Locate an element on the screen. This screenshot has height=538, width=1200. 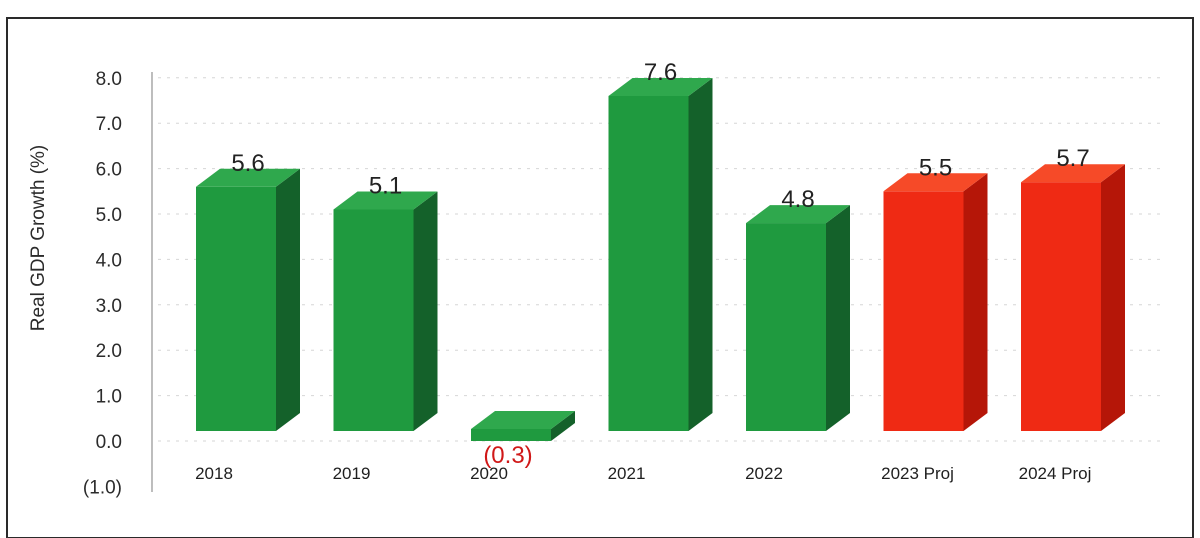
y-axis-ticks: (1.0) 0.0 1.0 2.0 3.0 4.0 5.0 6.0 7.0 8.0 is located at coordinates (102, 284).